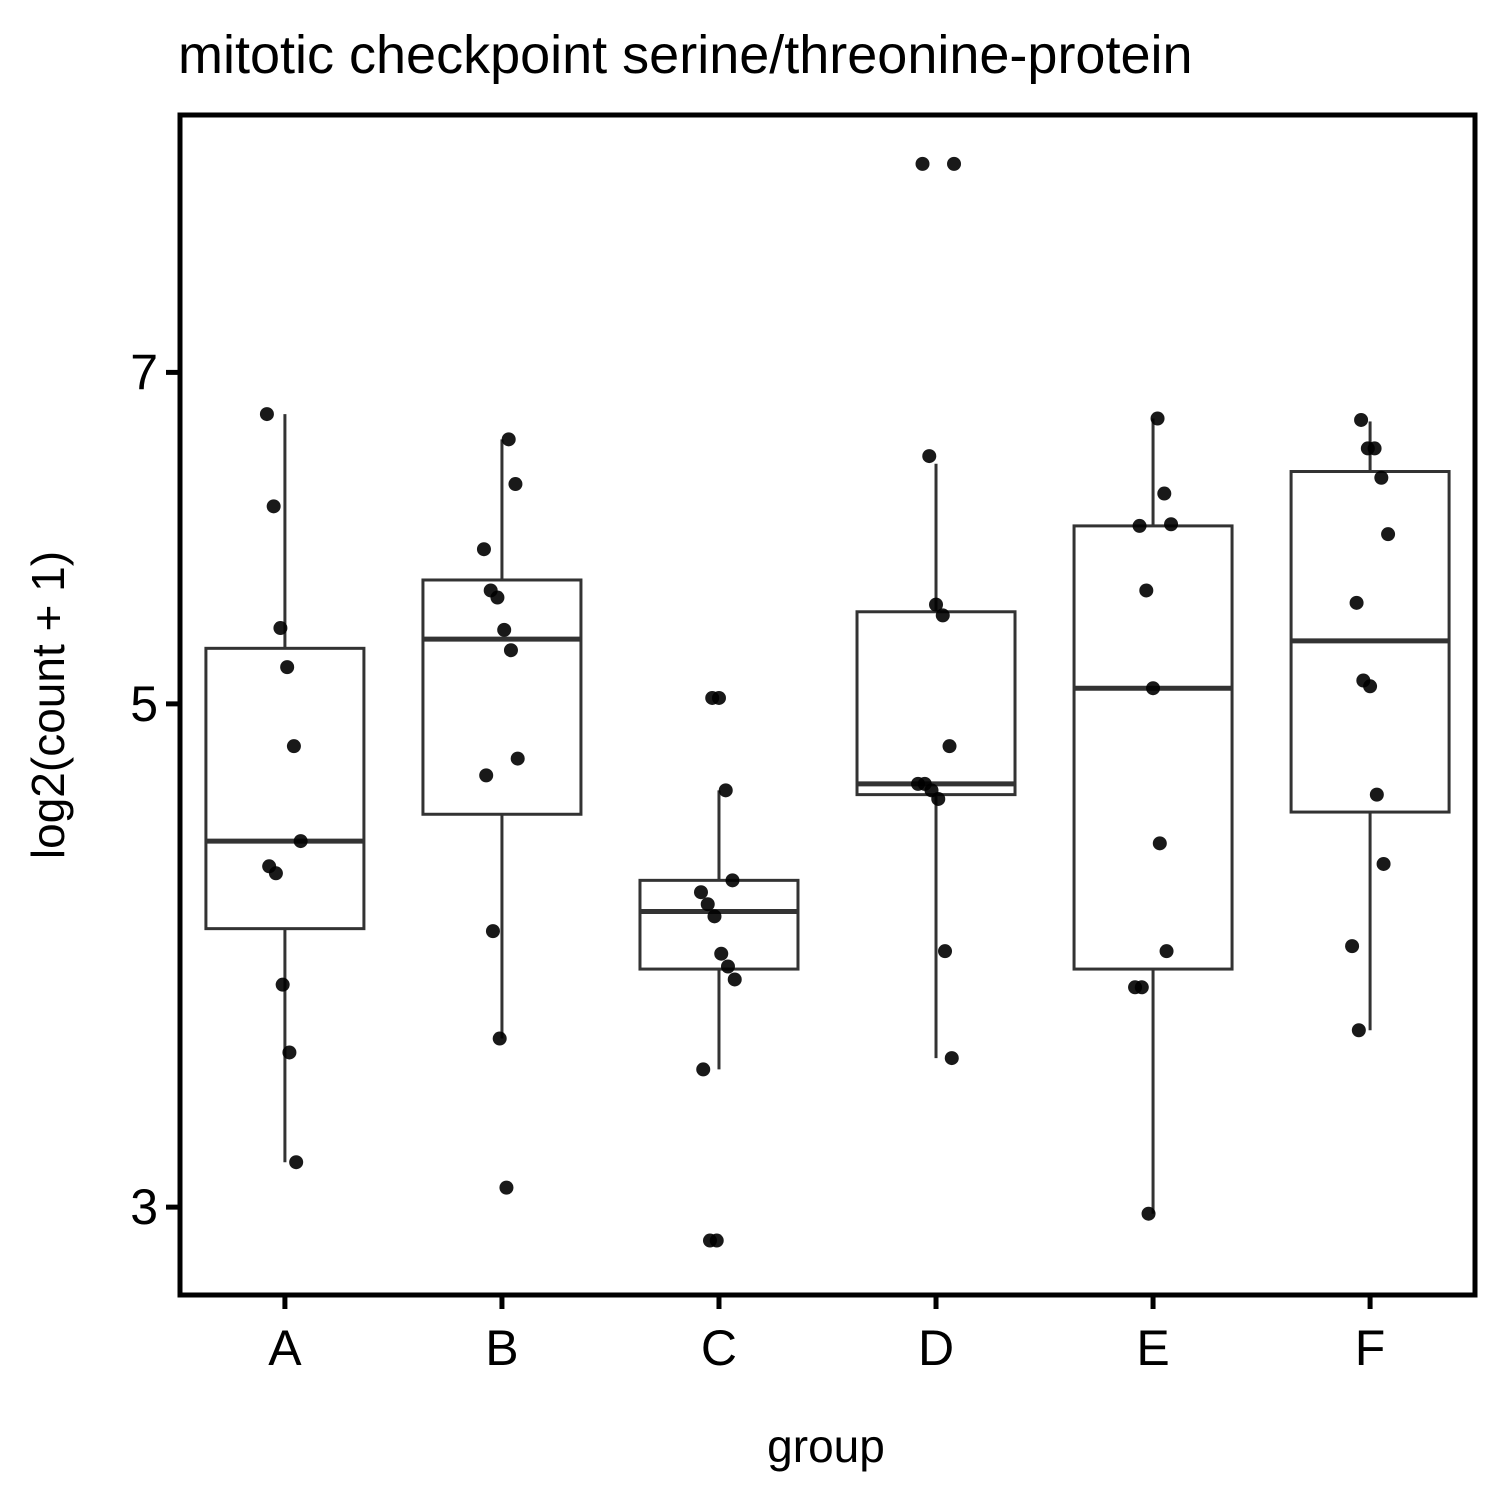 This screenshot has width=1500, height=1500. What do you see at coordinates (285, 1348) in the screenshot?
I see `x-tick-label: A` at bounding box center [285, 1348].